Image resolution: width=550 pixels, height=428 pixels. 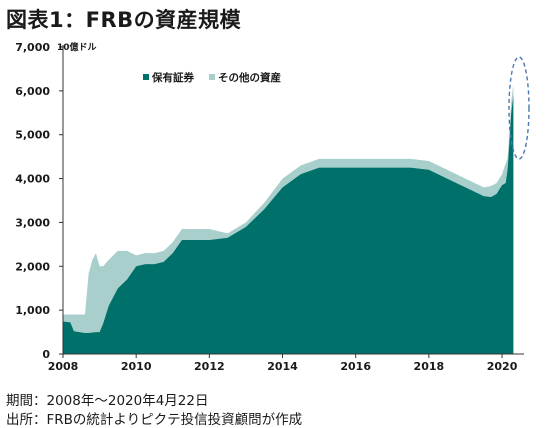 I want to click on y-tick-label: 4,000, so click(x=32, y=179).